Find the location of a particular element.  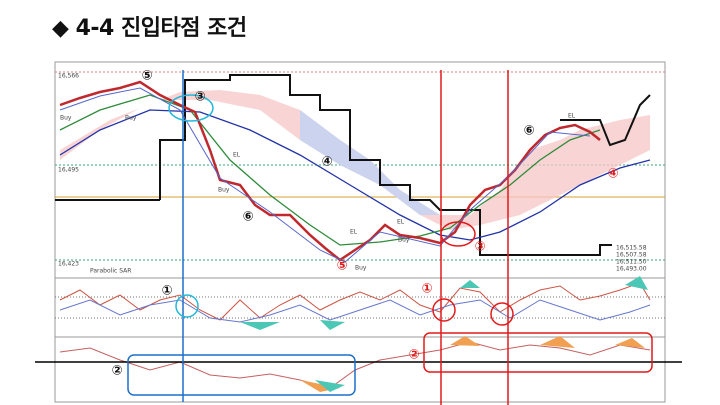

ichimoku-cloud is located at coordinates (370, 162).